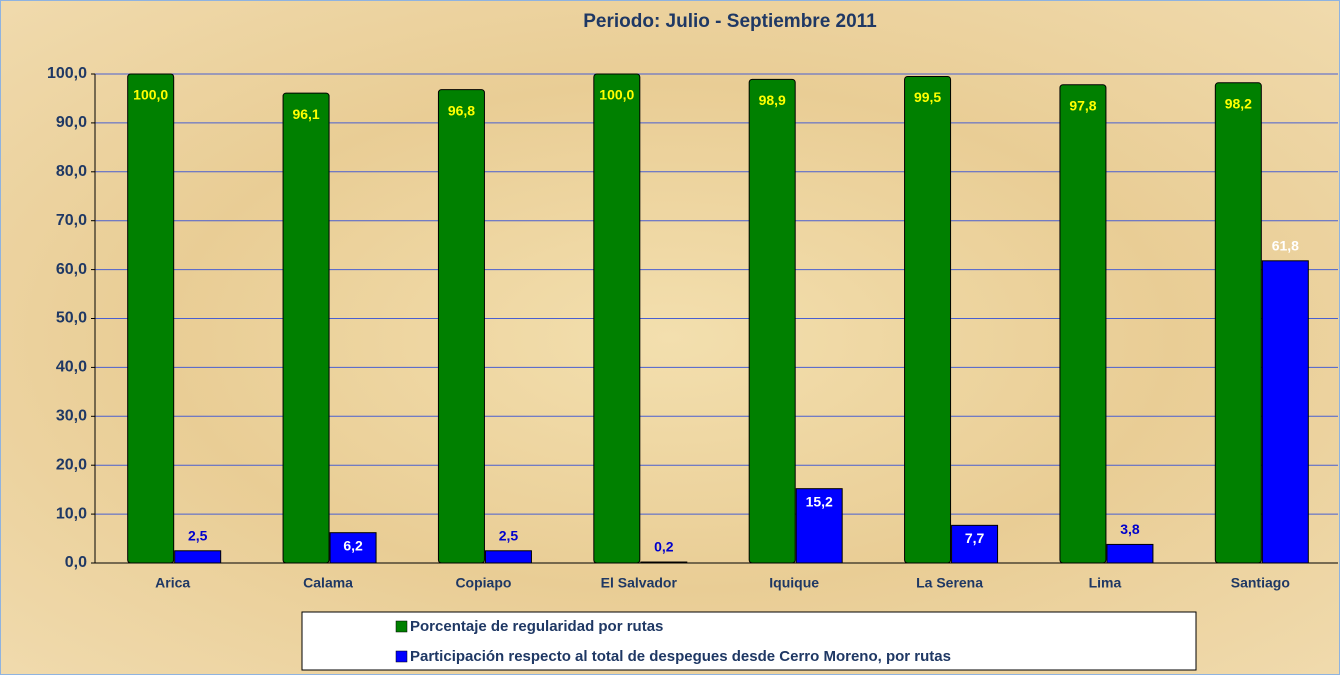 This screenshot has width=1340, height=675. What do you see at coordinates (1285, 246) in the screenshot?
I see `data-label: 61,8` at bounding box center [1285, 246].